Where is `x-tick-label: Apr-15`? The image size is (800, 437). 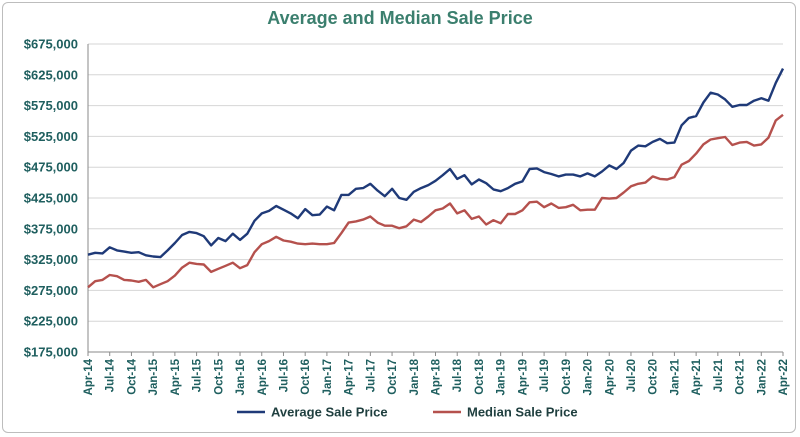
x-tick-label: Apr-15 is located at coordinates (176, 376).